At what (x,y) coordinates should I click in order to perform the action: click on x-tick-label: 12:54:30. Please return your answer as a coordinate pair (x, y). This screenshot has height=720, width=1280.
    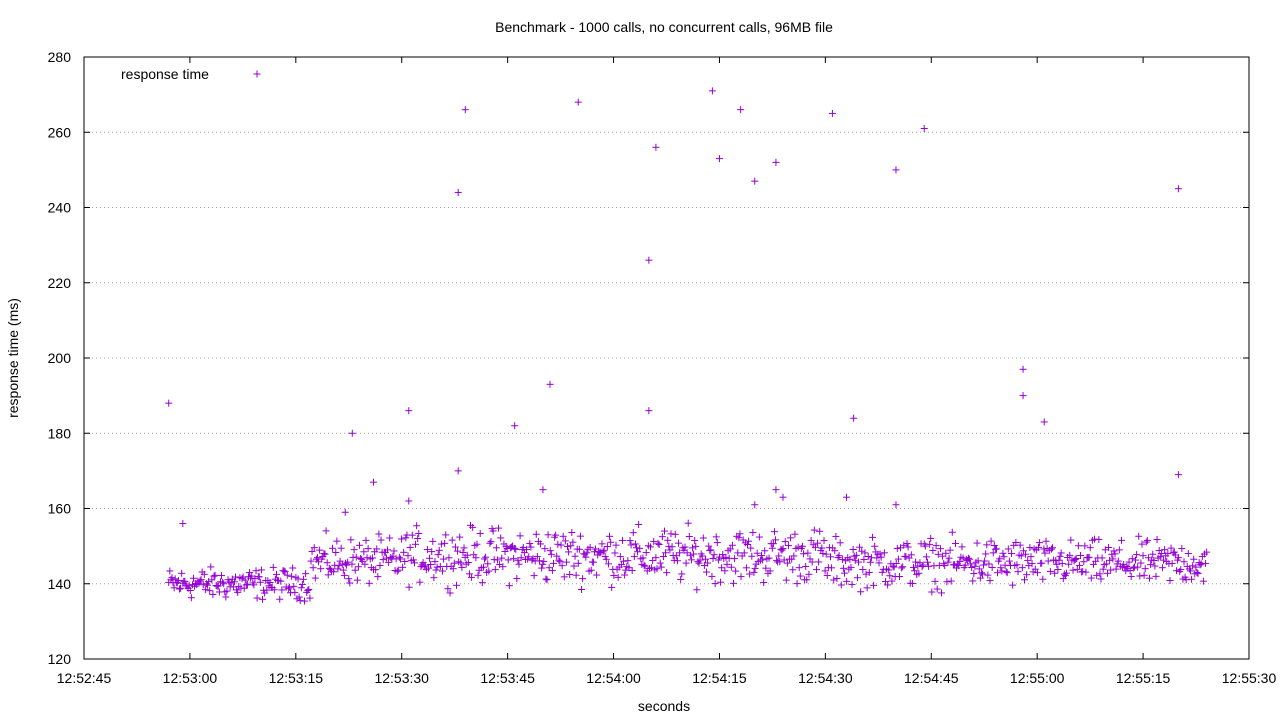
    Looking at the image, I should click on (825, 678).